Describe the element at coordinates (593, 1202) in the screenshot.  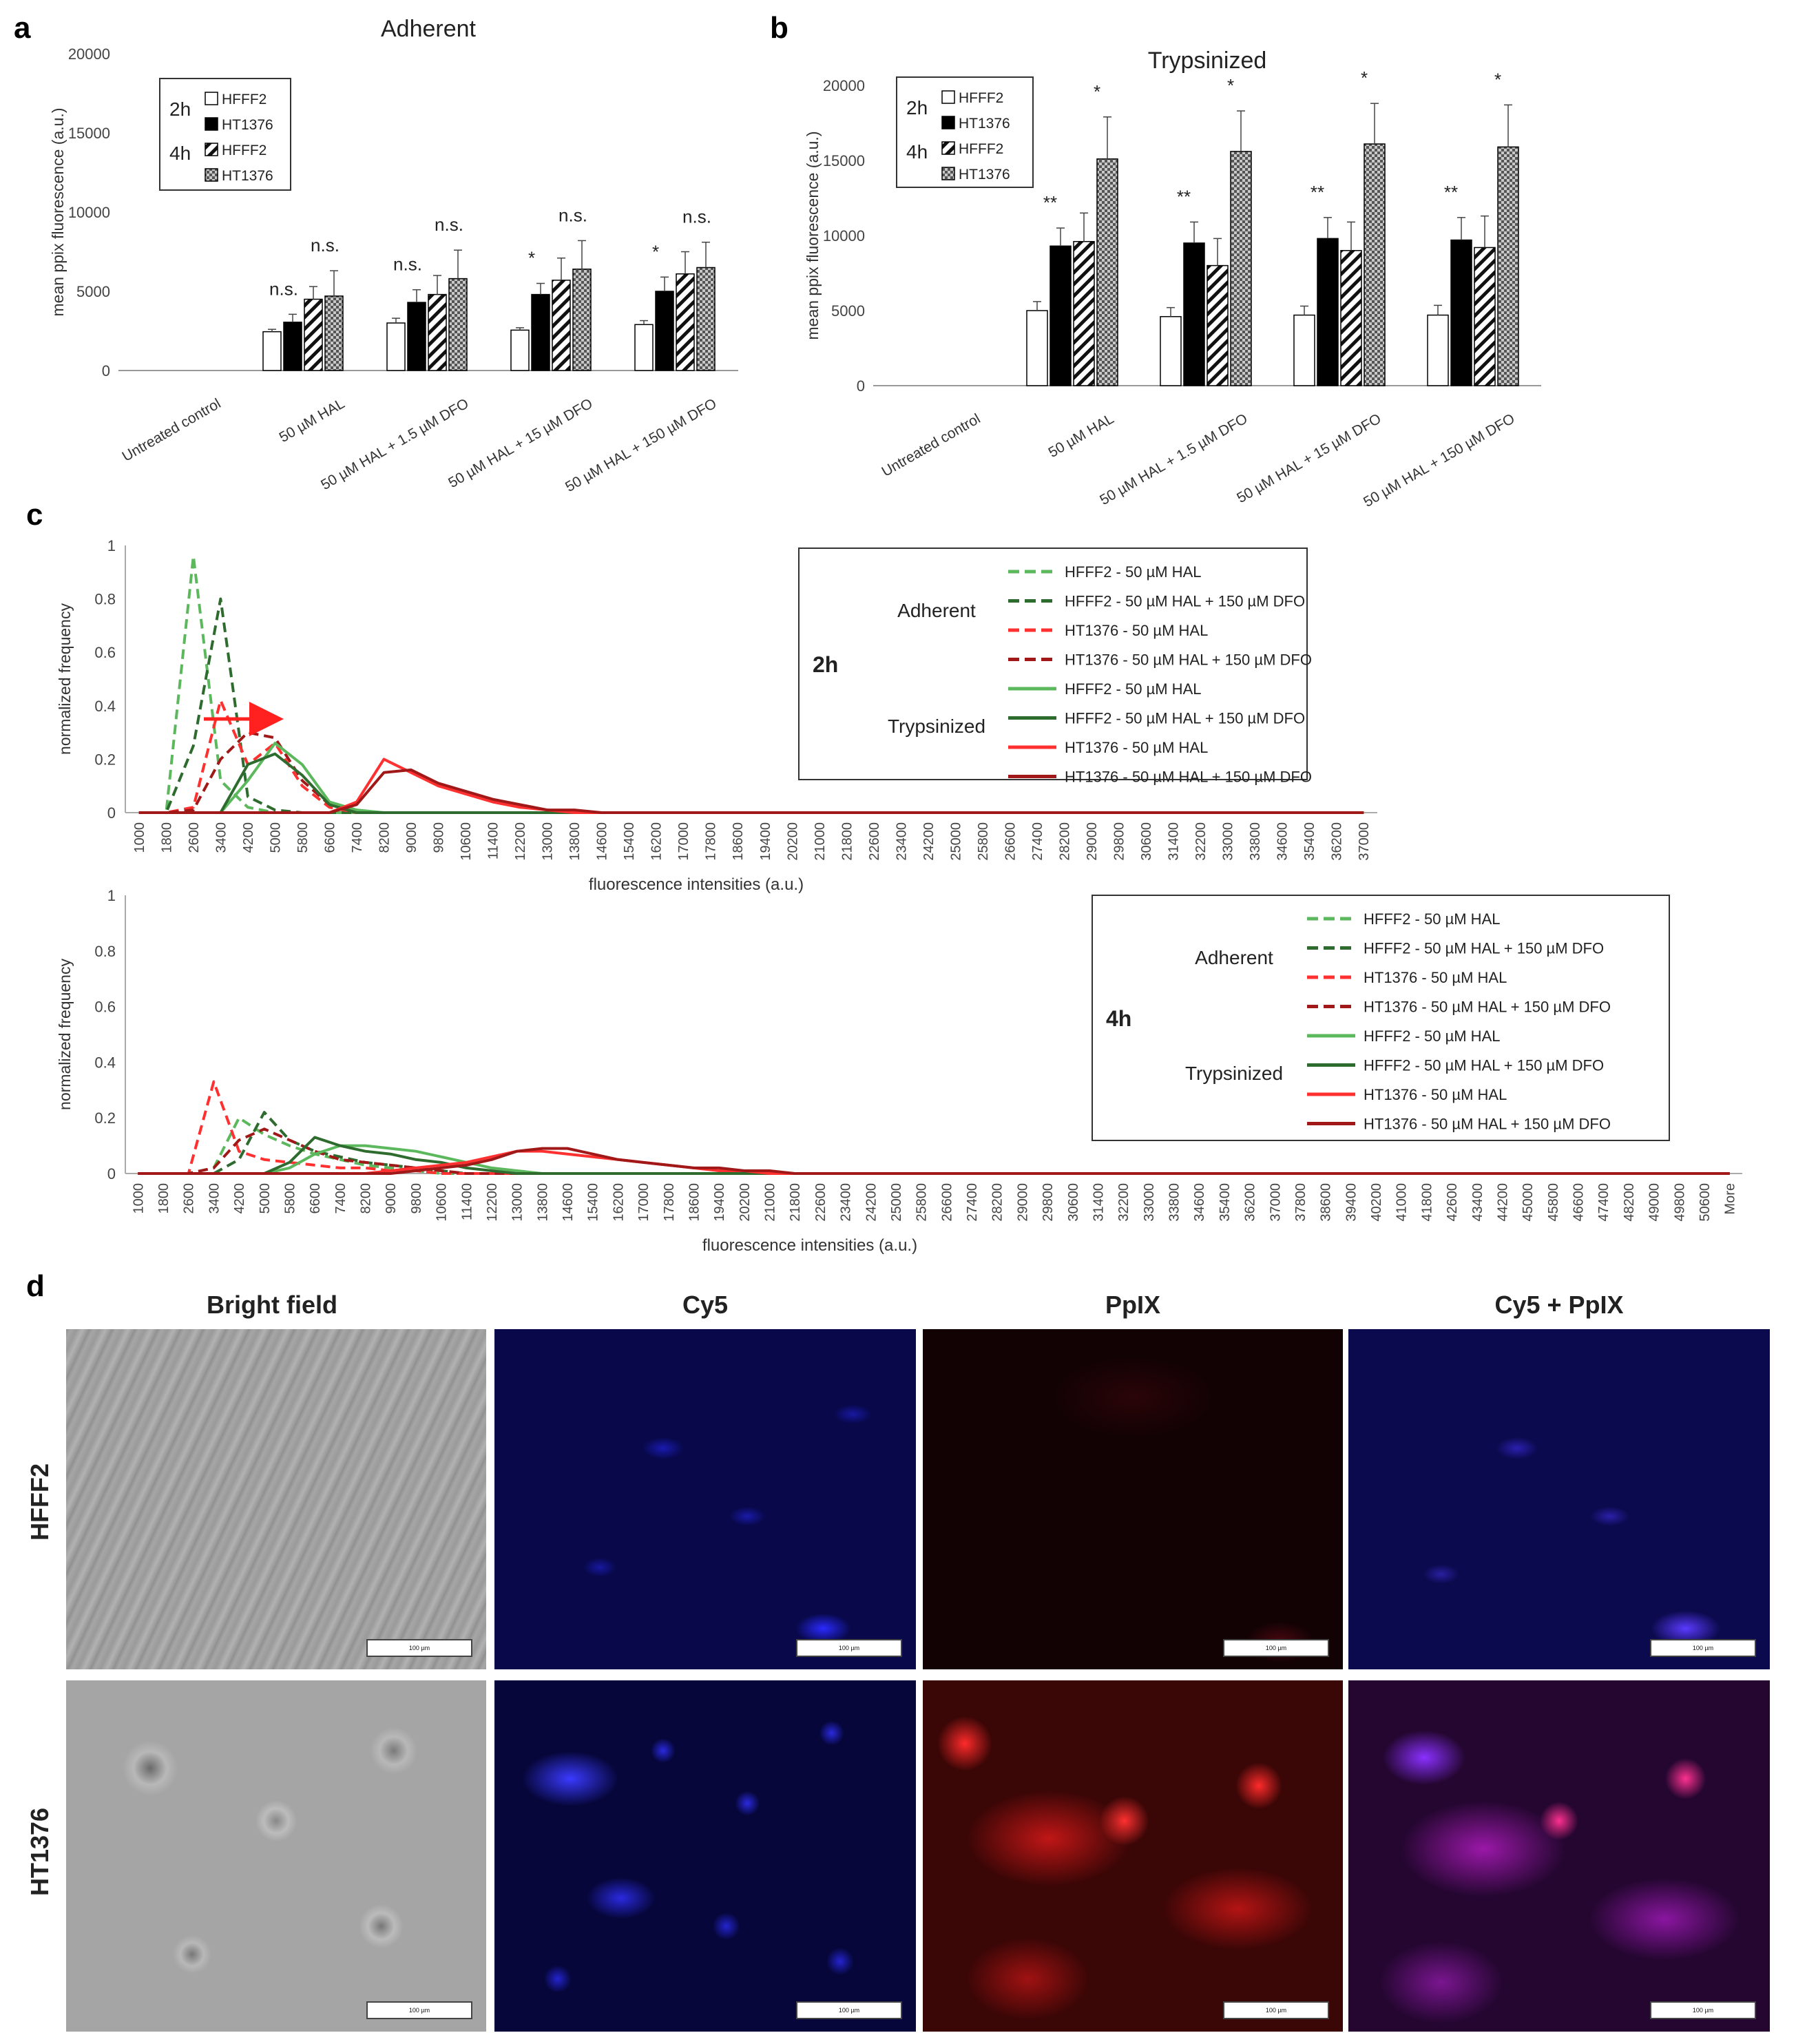
I see `x-tick-label: 15400` at that location.